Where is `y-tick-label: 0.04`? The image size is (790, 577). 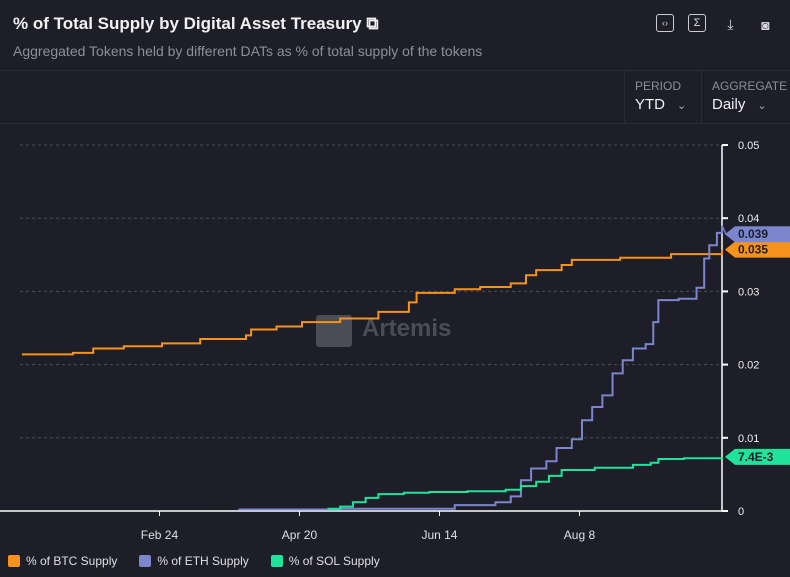
y-tick-label: 0.04 is located at coordinates (748, 219).